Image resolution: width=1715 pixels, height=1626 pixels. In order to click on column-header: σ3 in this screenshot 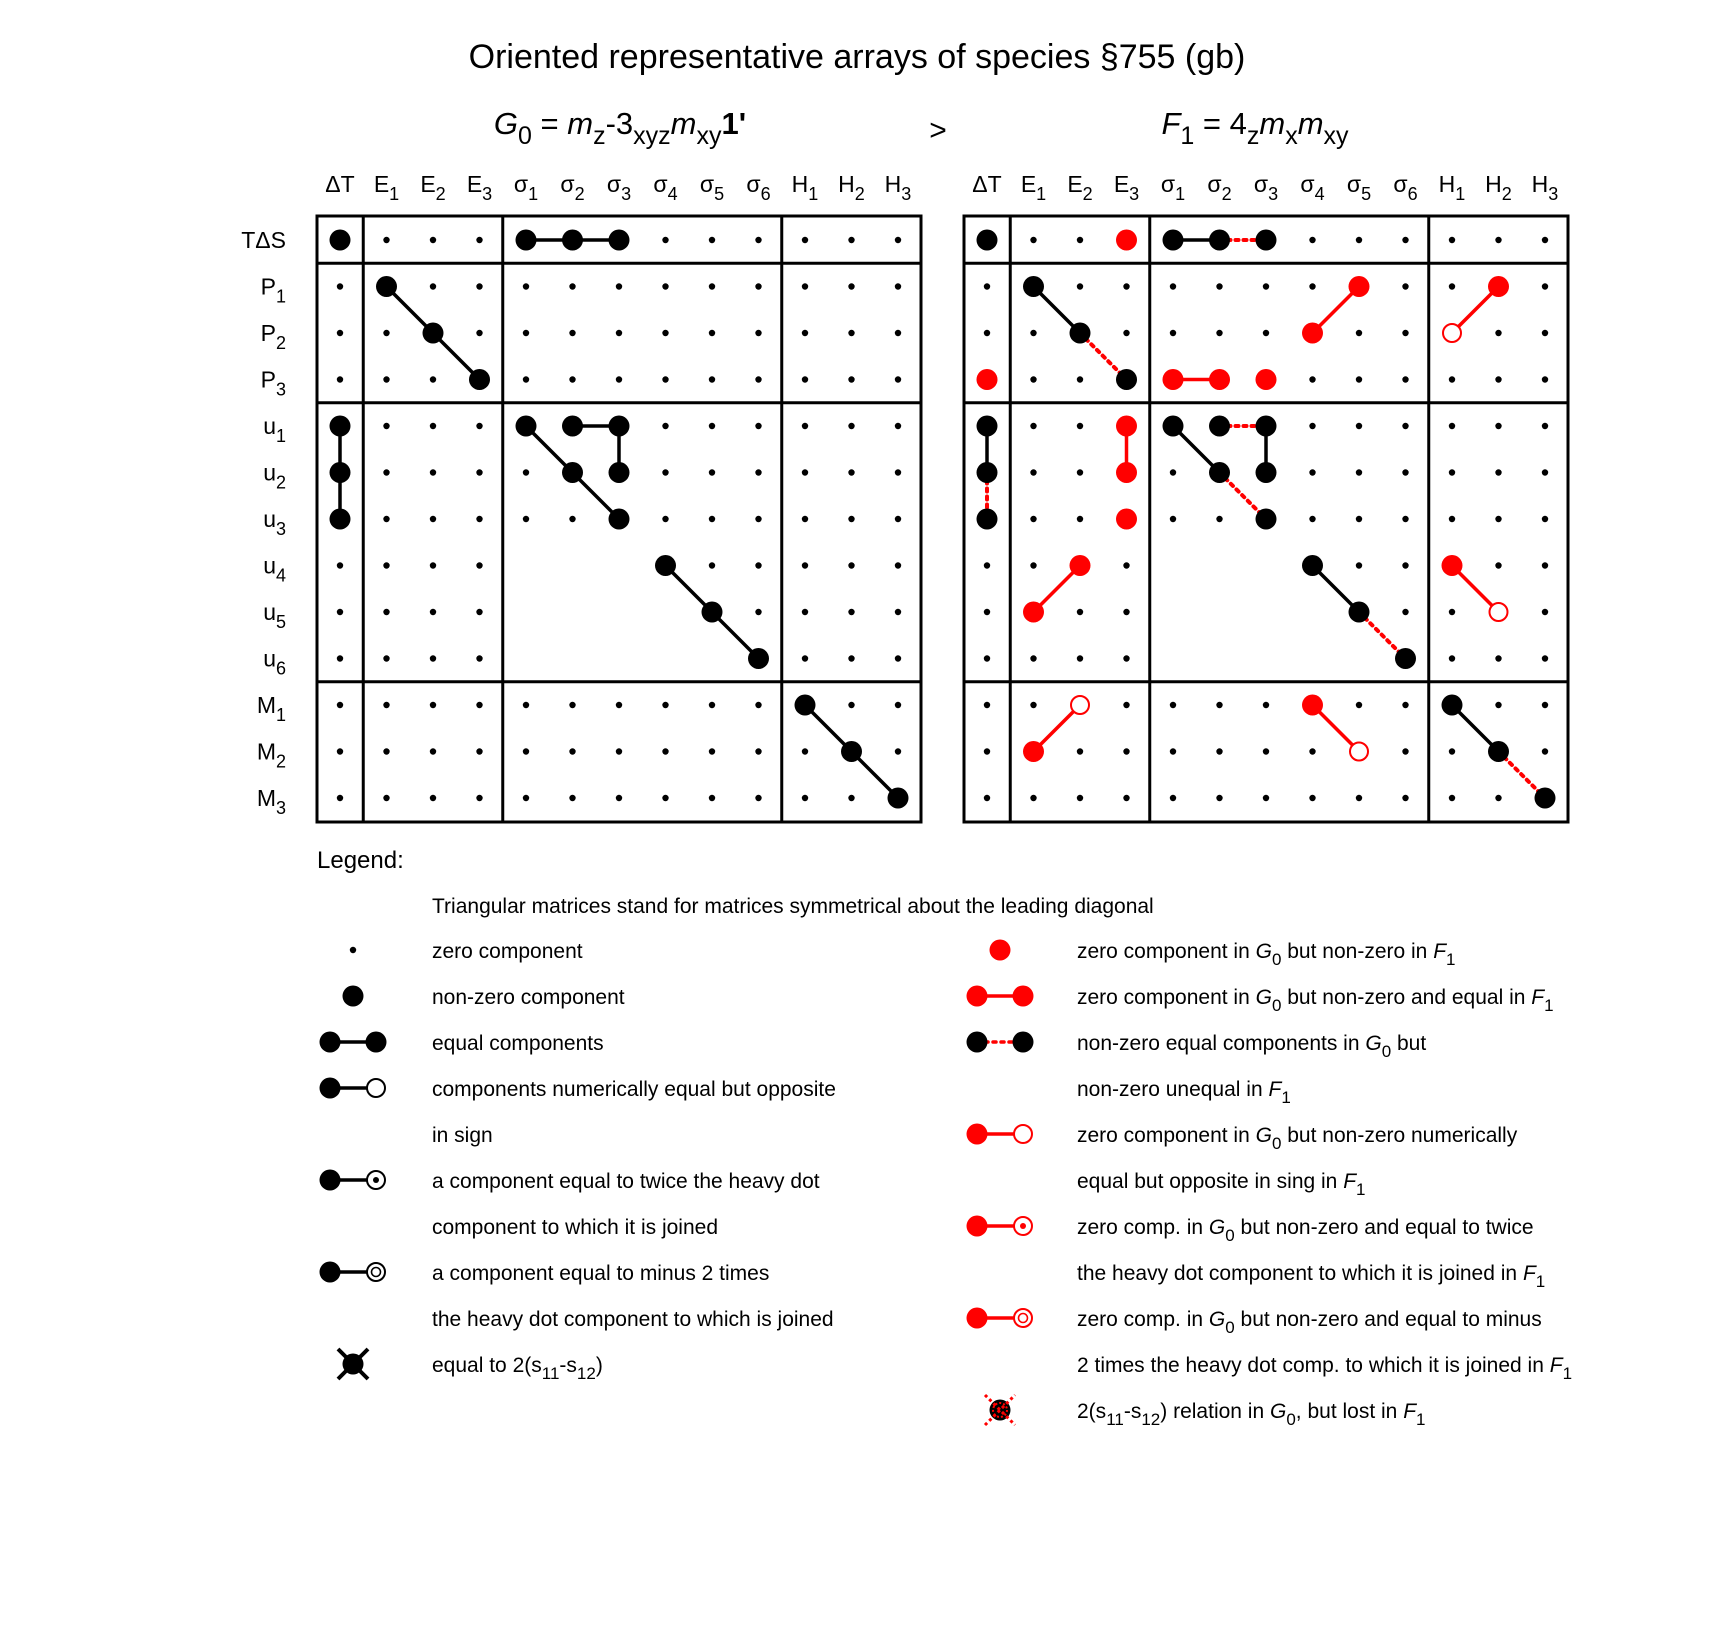, I will do `click(619, 187)`.